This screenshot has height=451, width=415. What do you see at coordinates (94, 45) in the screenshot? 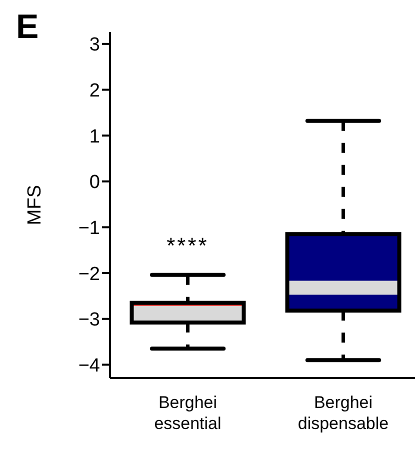
I see `y-tick-label: 3` at bounding box center [94, 45].